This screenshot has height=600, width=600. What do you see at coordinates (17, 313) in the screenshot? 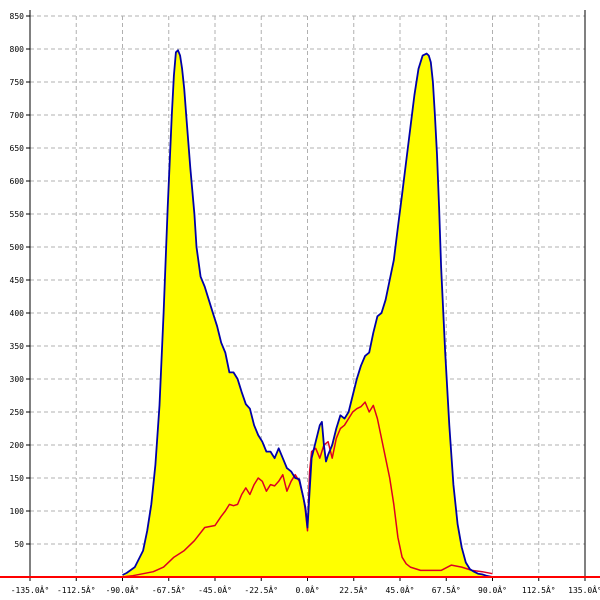
I see `y-tick-label: 400` at bounding box center [17, 313].